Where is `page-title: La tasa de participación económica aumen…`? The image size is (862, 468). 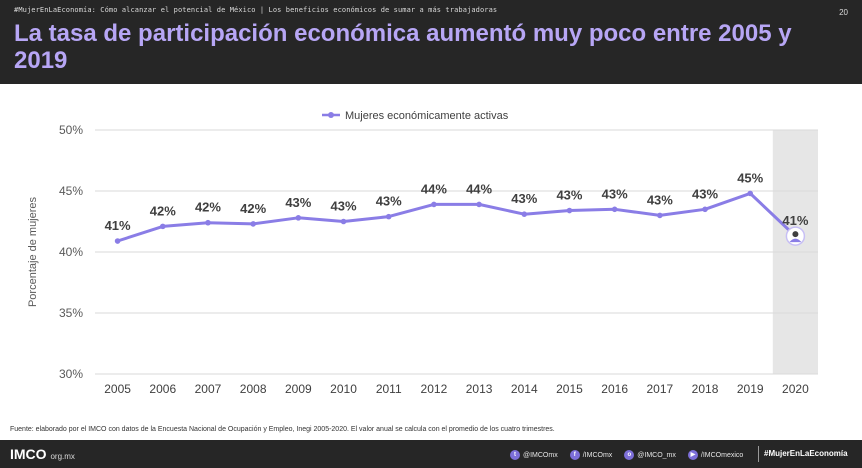 page-title: La tasa de participación económica aumen… is located at coordinates (403, 47).